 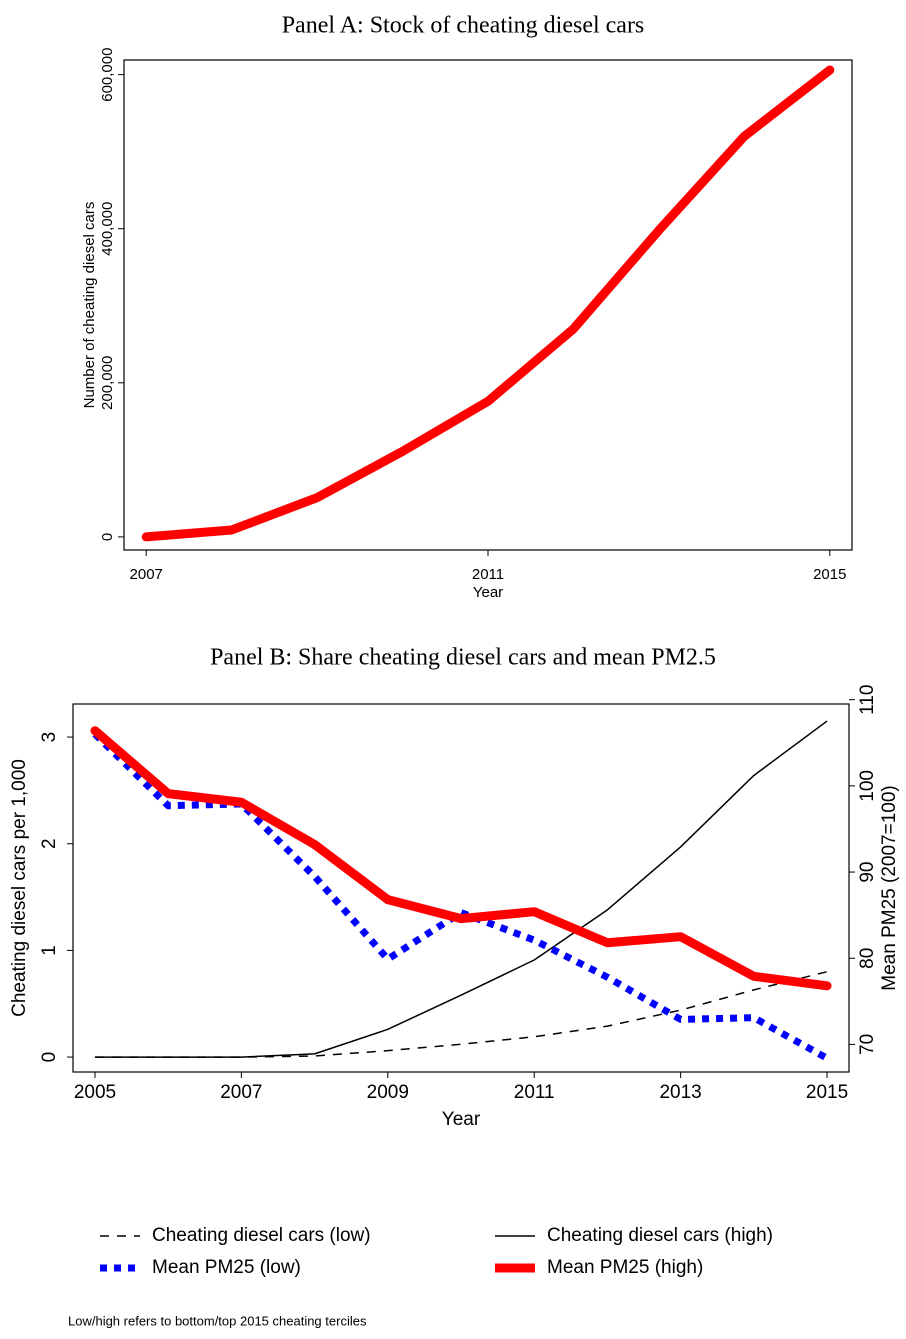 What do you see at coordinates (867, 1044) in the screenshot?
I see `y2-tick-label: 70` at bounding box center [867, 1044].